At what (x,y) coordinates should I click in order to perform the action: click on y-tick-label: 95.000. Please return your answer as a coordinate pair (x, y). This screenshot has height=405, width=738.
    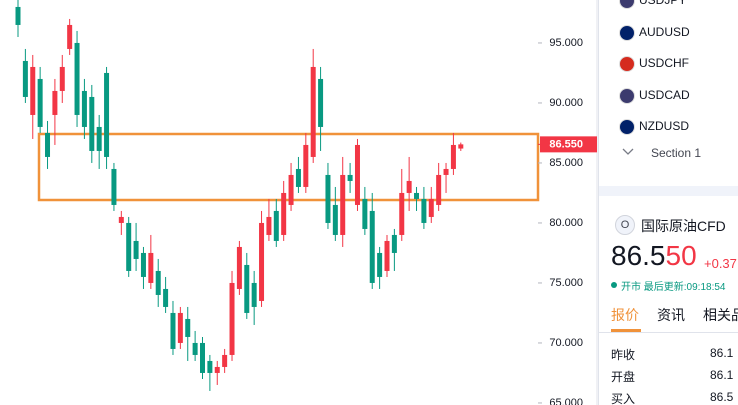
    Looking at the image, I should click on (566, 43).